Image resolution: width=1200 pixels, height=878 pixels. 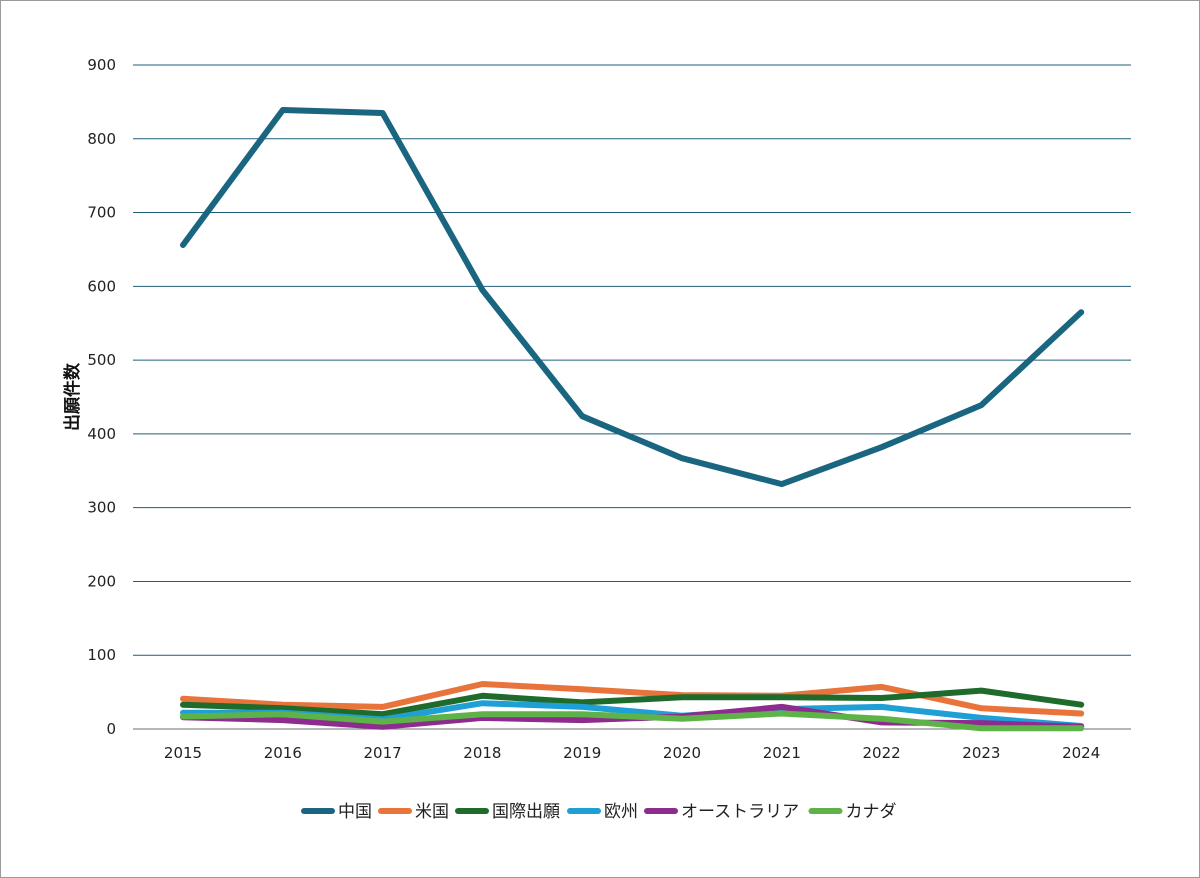 What do you see at coordinates (526, 812) in the screenshot?
I see `legend-label: 国際出願` at bounding box center [526, 812].